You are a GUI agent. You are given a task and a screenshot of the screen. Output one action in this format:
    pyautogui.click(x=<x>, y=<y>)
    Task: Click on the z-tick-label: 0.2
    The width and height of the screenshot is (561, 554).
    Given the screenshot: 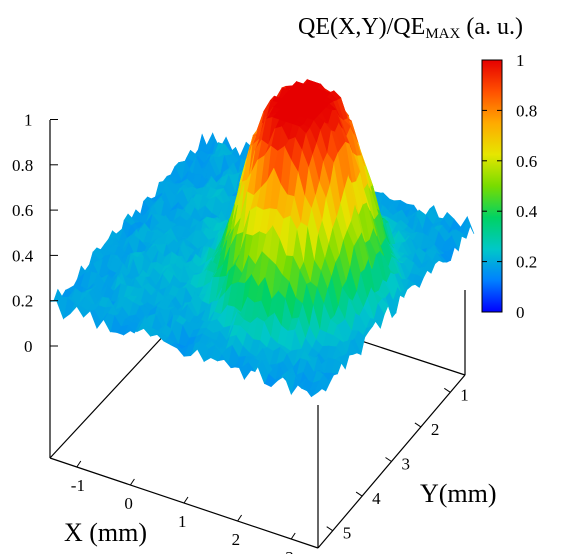 What is the action you would take?
    pyautogui.click(x=22, y=301)
    